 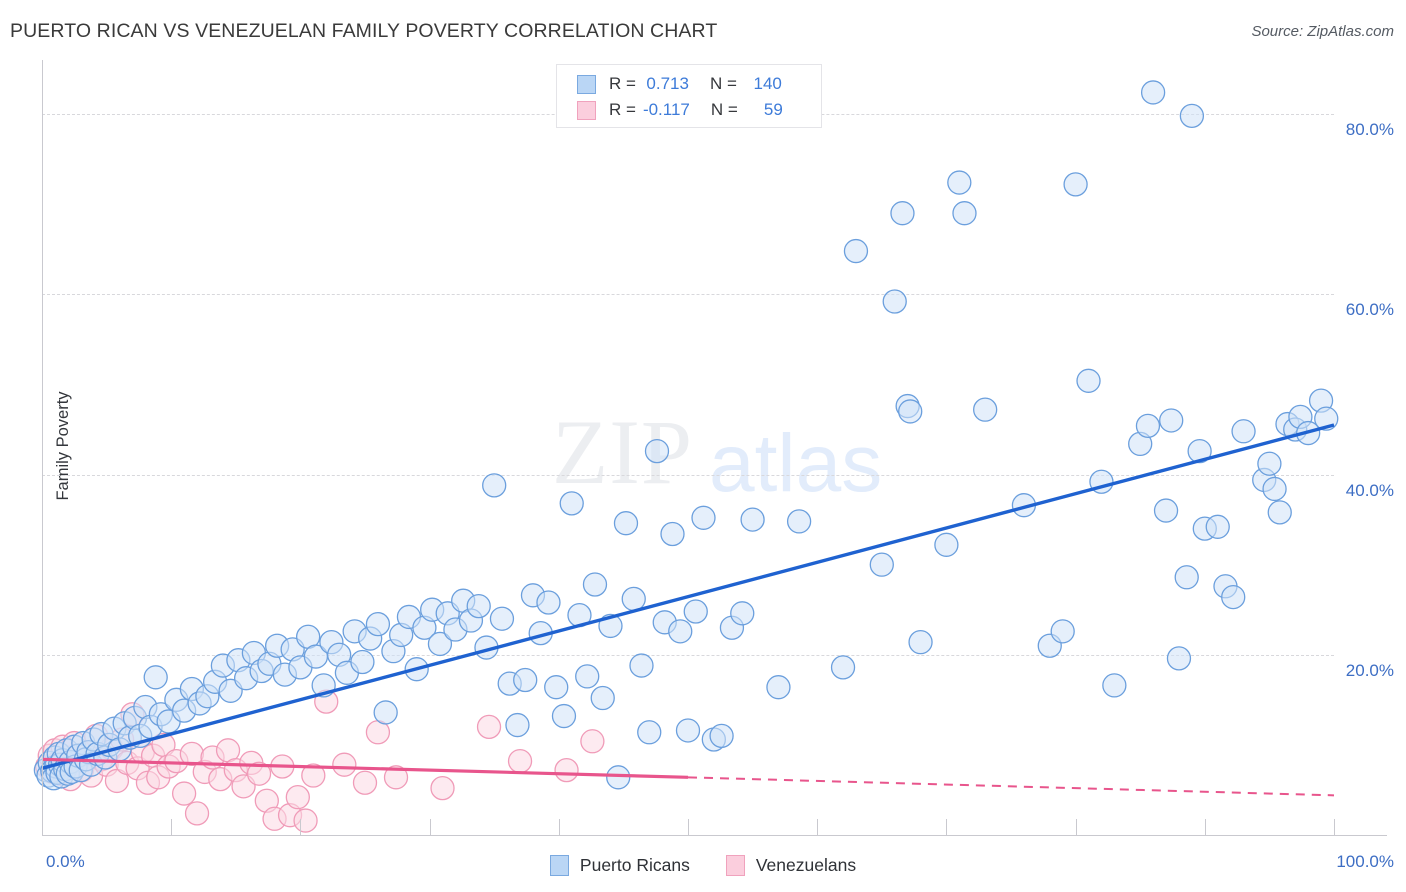 What do you see at coordinates (634, 864) in the screenshot?
I see `legend-label-puerto-ricans: Puerto Ricans` at bounding box center [634, 864].